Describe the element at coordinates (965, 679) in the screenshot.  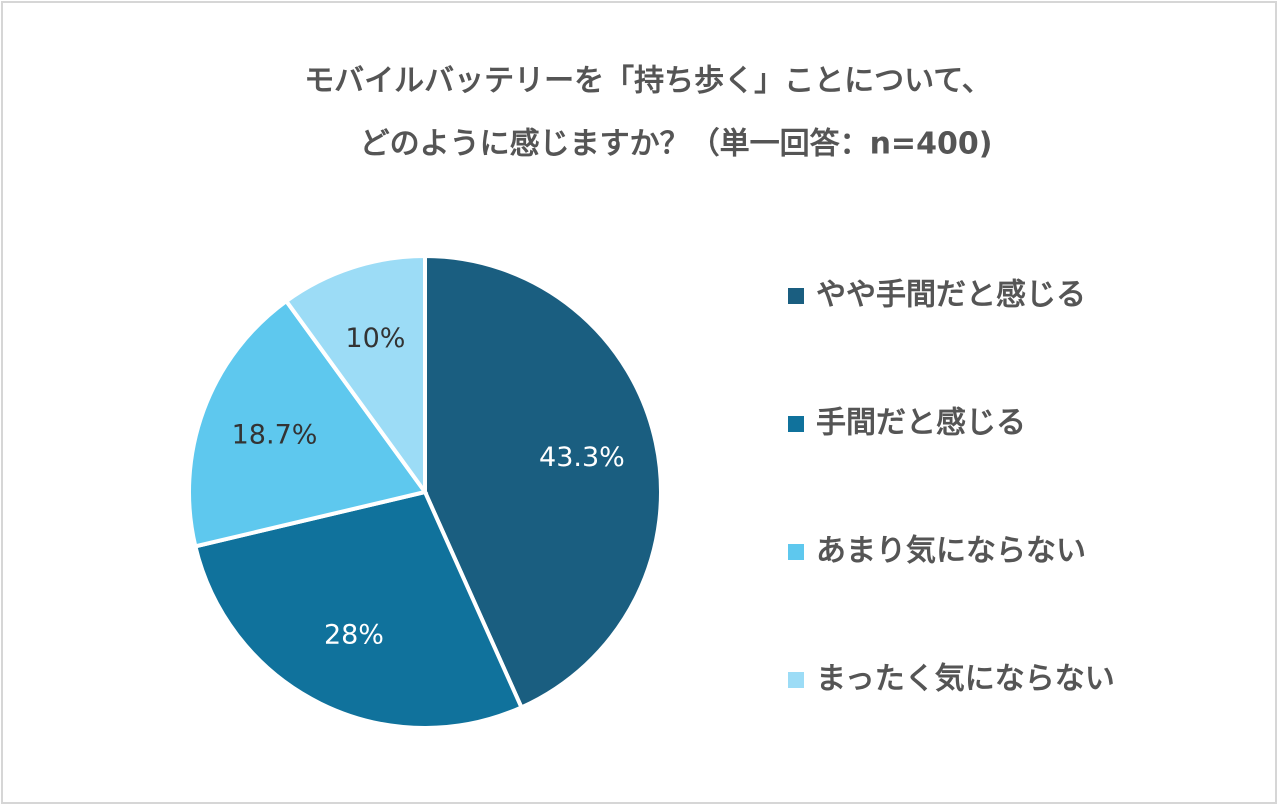
I see `legend-label: まったく気にならない` at that location.